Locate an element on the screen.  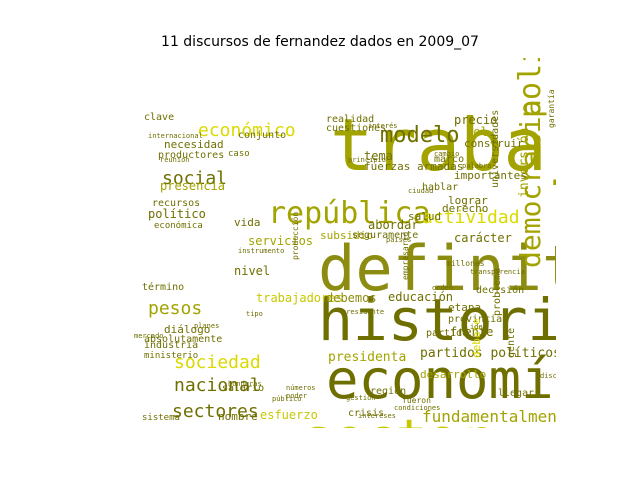
cloud-word: realidad is located at coordinates (350, 119).